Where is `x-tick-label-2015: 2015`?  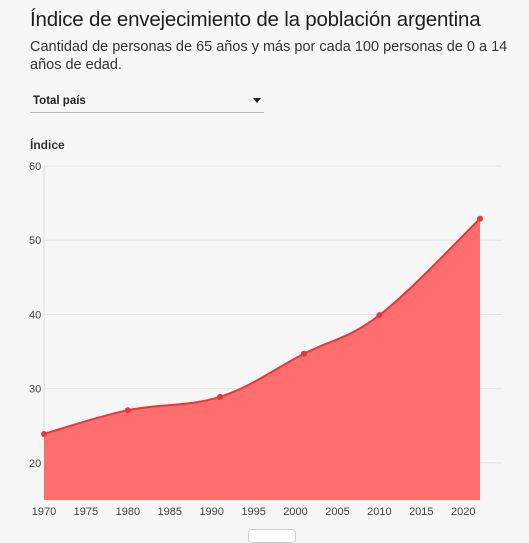 x-tick-label-2015: 2015 is located at coordinates (421, 512).